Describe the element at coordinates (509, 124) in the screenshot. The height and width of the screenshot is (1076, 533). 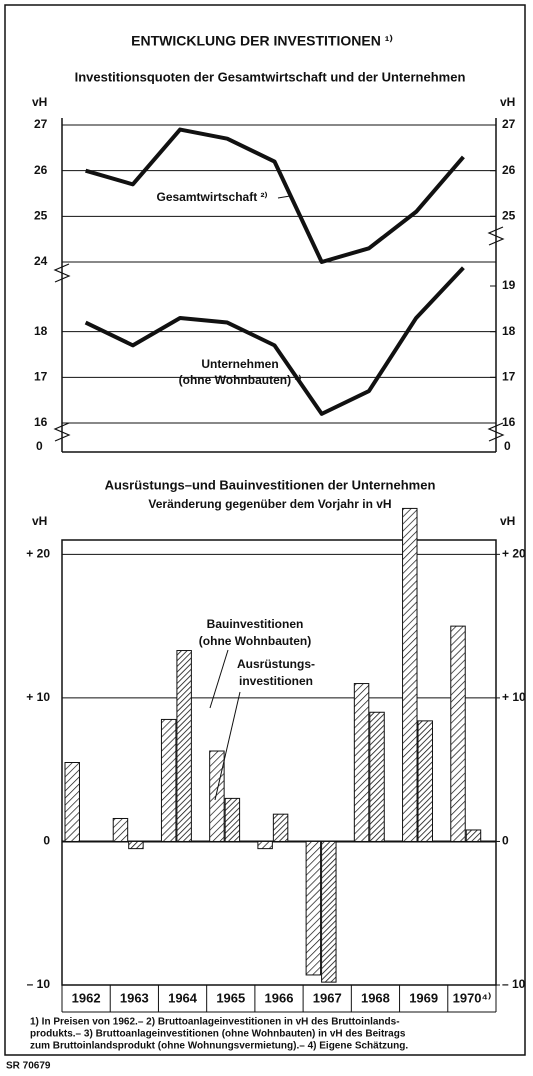
I see `y2-tick-label: 27` at that location.